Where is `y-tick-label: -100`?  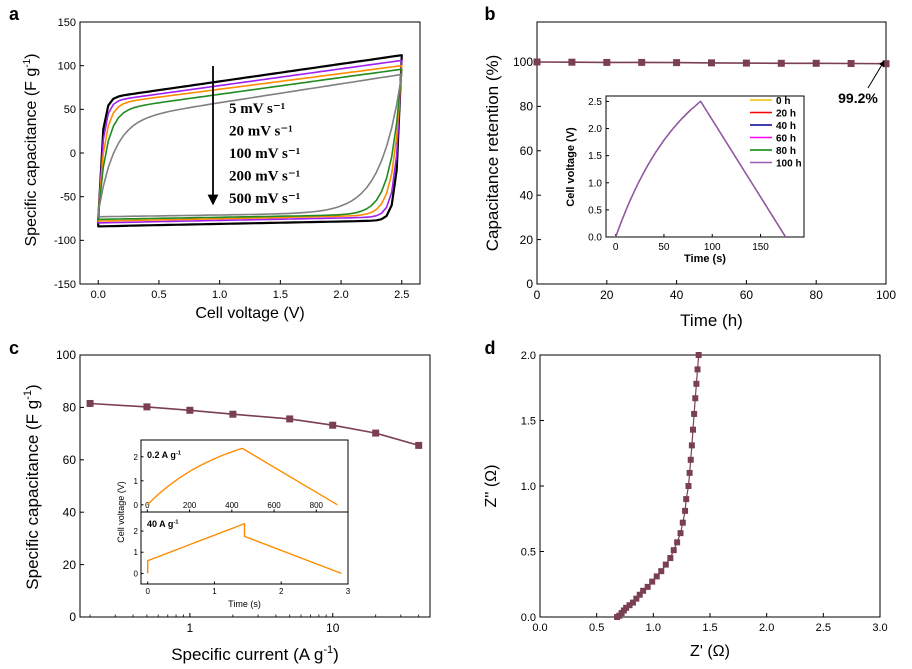
y-tick-label: -100 is located at coordinates (65, 241).